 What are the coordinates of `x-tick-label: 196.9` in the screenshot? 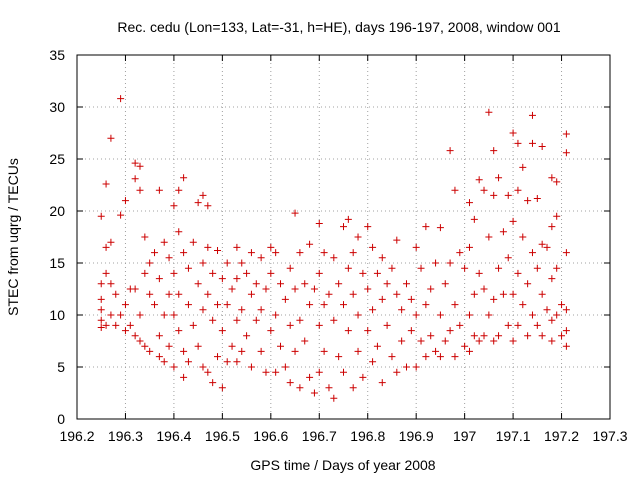 It's located at (416, 436).